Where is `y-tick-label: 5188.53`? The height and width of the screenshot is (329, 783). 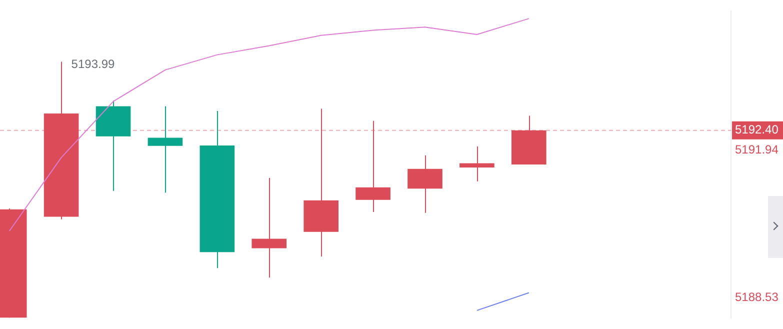 y-tick-label: 5188.53 is located at coordinates (757, 297).